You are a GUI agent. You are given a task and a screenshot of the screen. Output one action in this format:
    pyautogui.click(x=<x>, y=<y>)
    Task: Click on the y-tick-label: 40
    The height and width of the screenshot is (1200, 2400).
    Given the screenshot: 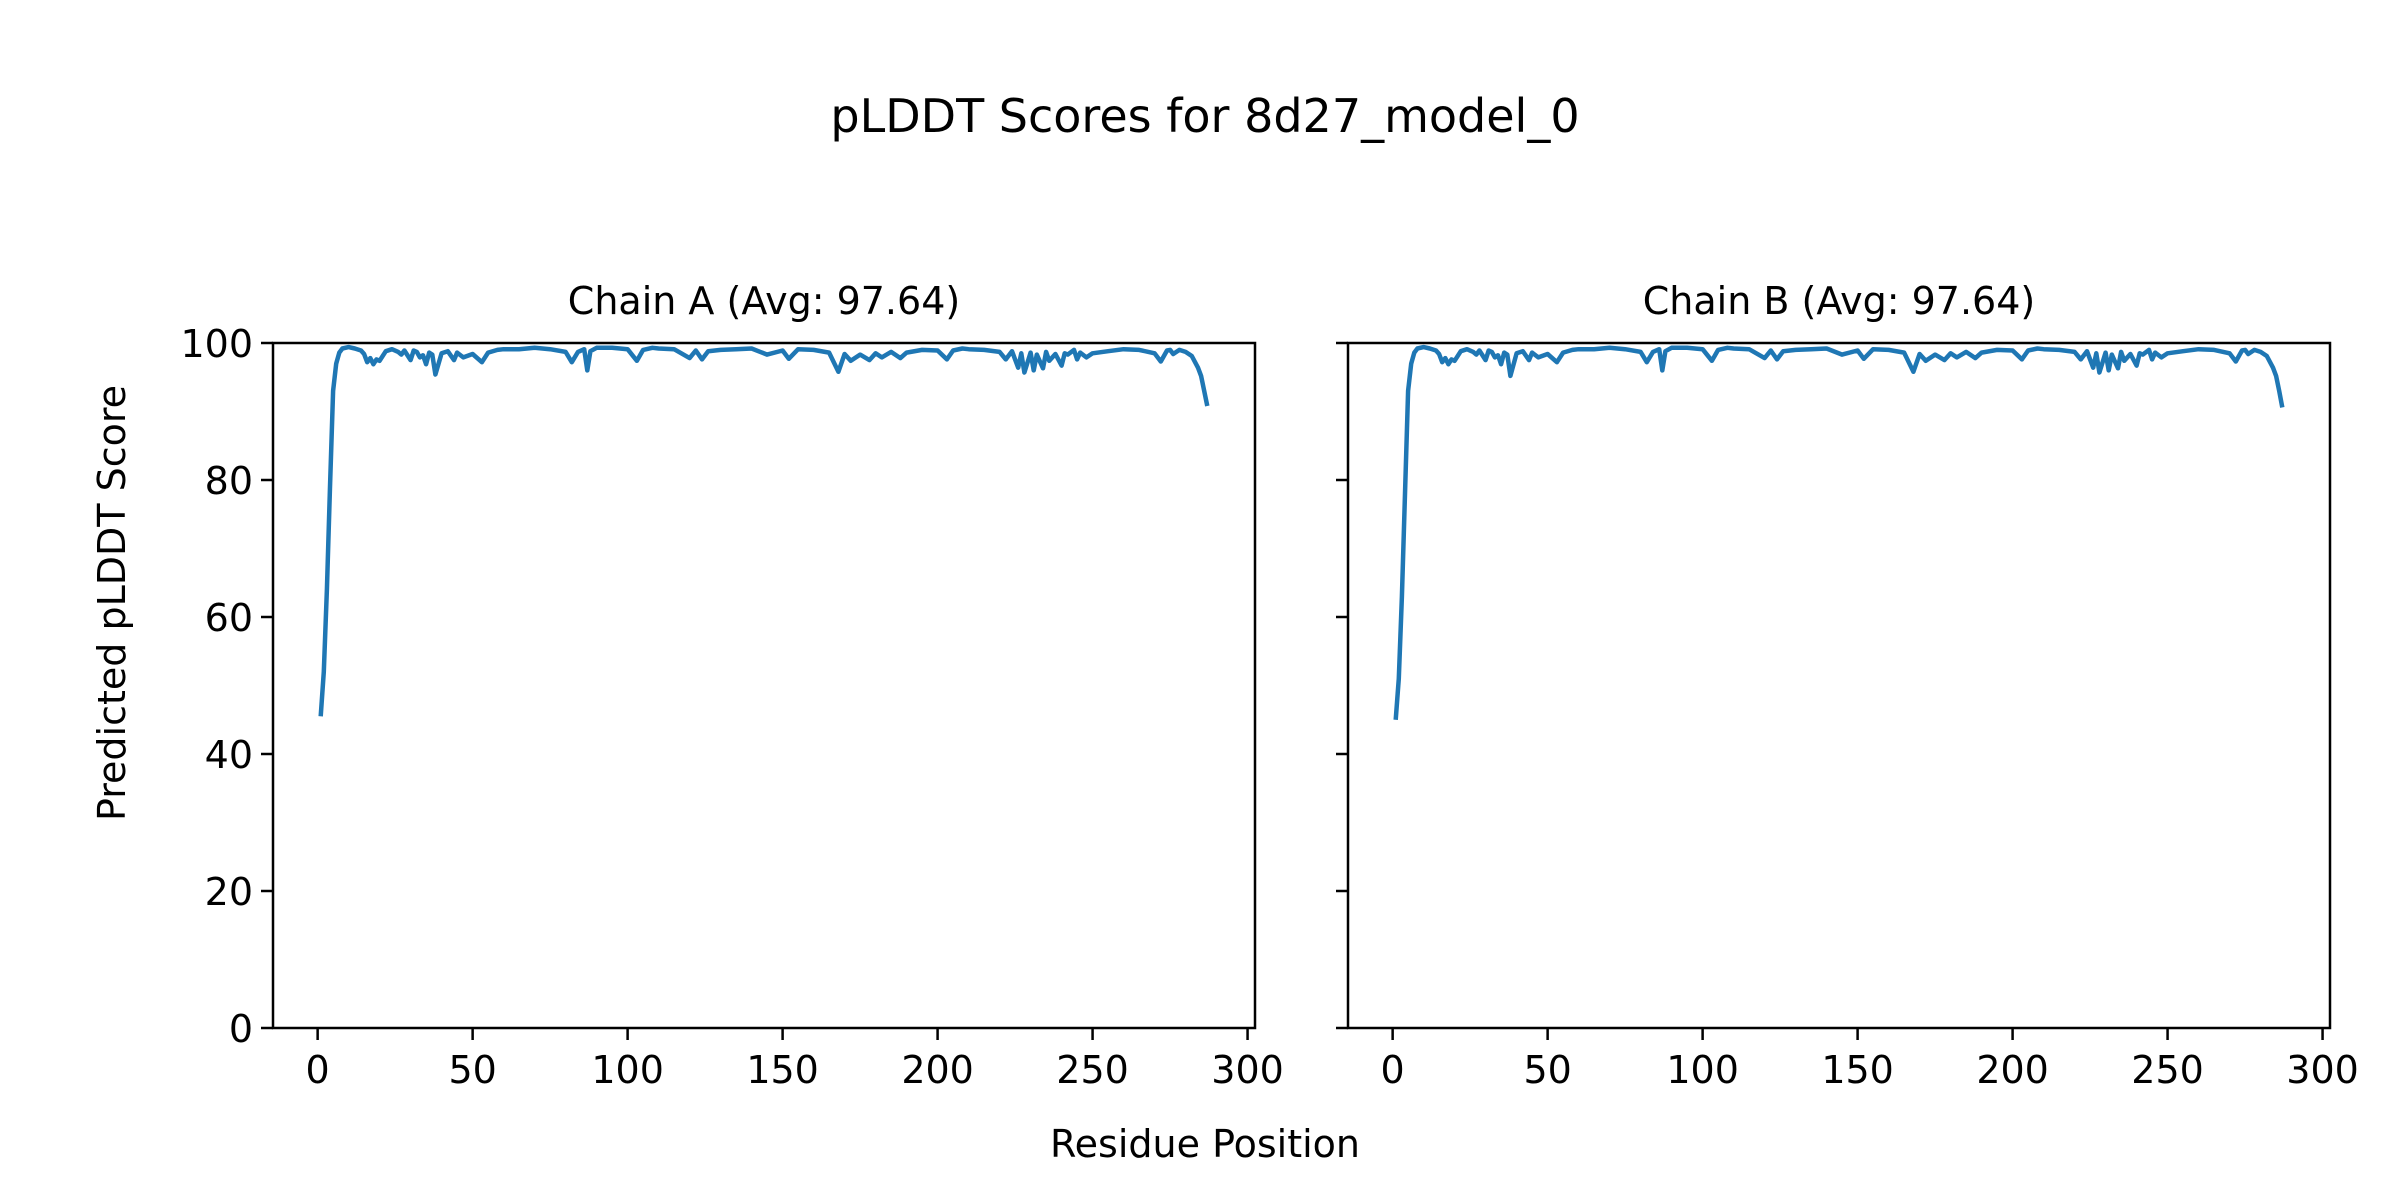 What is the action you would take?
    pyautogui.click(x=229, y=755)
    